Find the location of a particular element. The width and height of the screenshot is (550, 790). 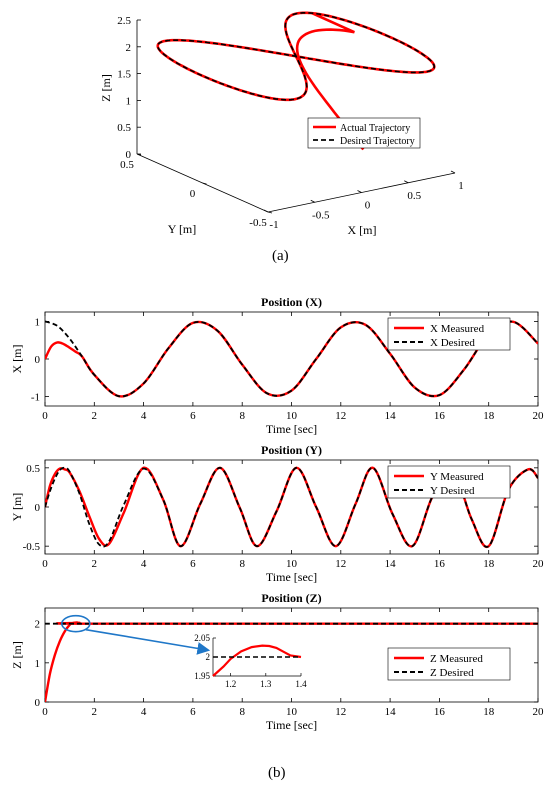

z-tick-label: 1.5 is located at coordinates (124, 75).